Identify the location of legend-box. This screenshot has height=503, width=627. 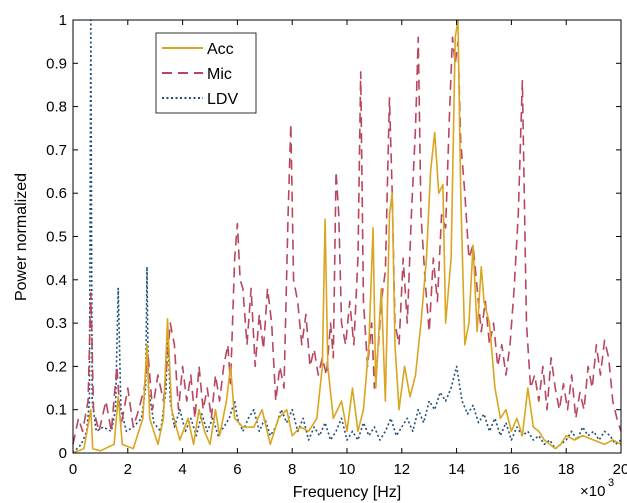
(206, 73).